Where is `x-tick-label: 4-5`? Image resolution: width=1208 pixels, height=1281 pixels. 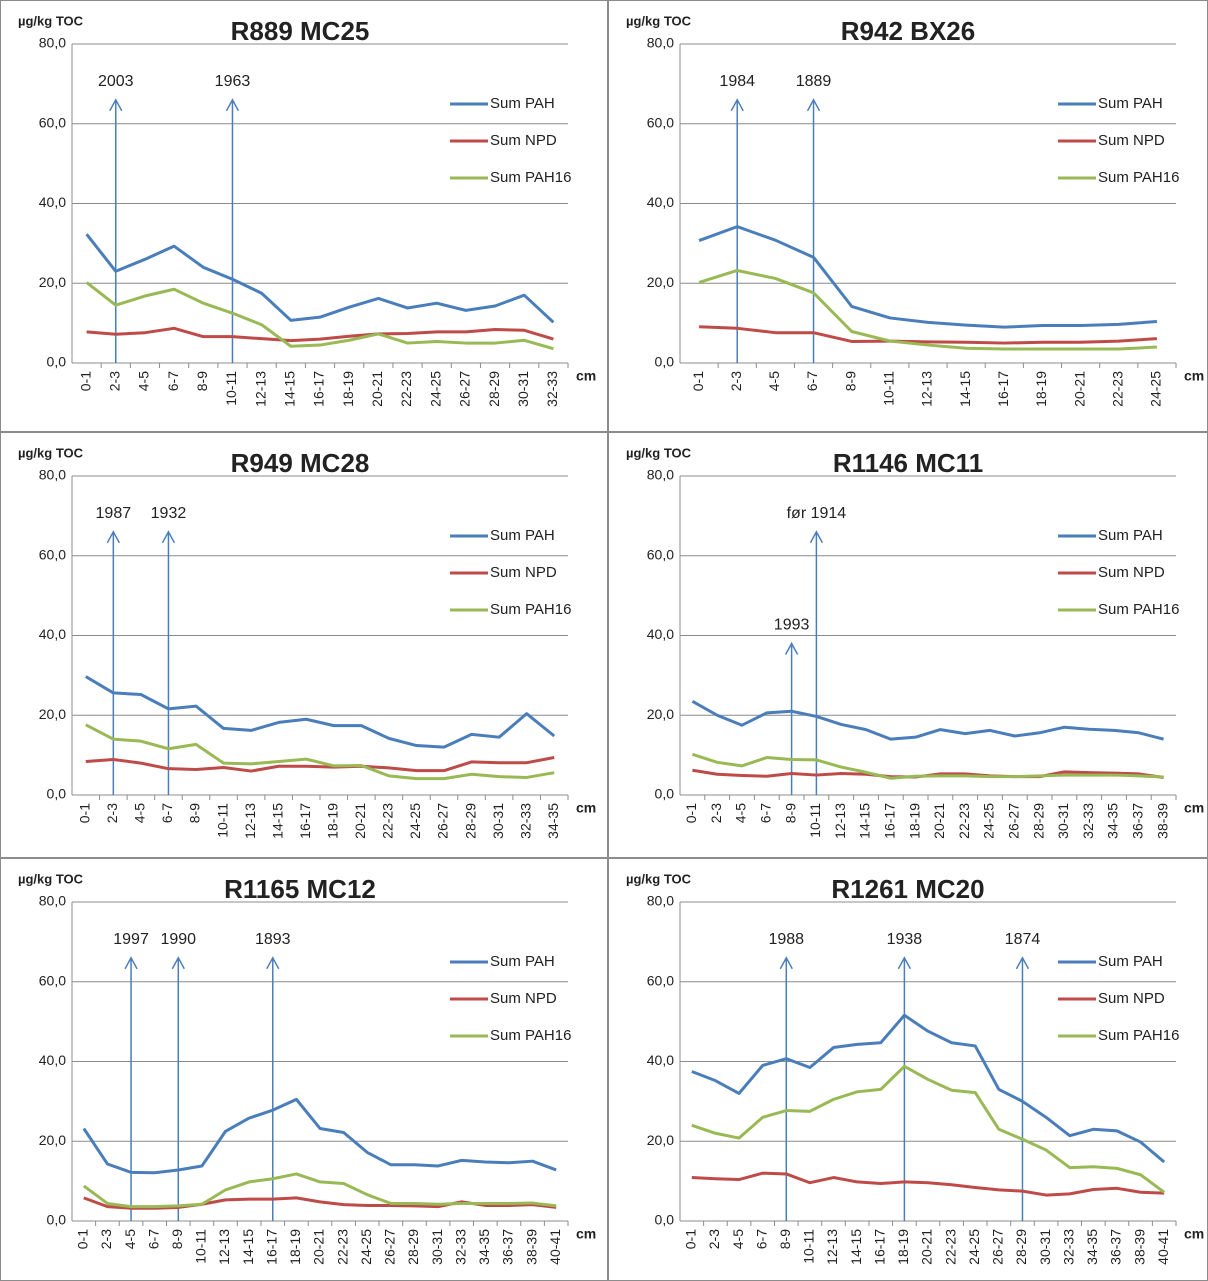 x-tick-label: 4-5 is located at coordinates (130, 1239).